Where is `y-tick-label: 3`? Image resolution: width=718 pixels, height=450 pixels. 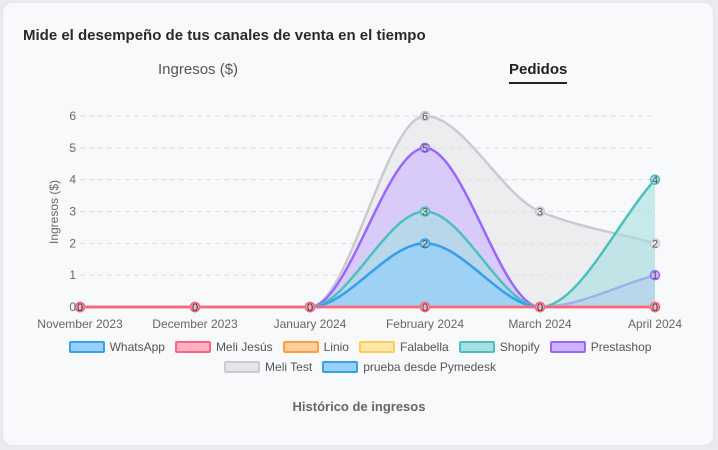
y-tick-label: 3 is located at coordinates (72, 212).